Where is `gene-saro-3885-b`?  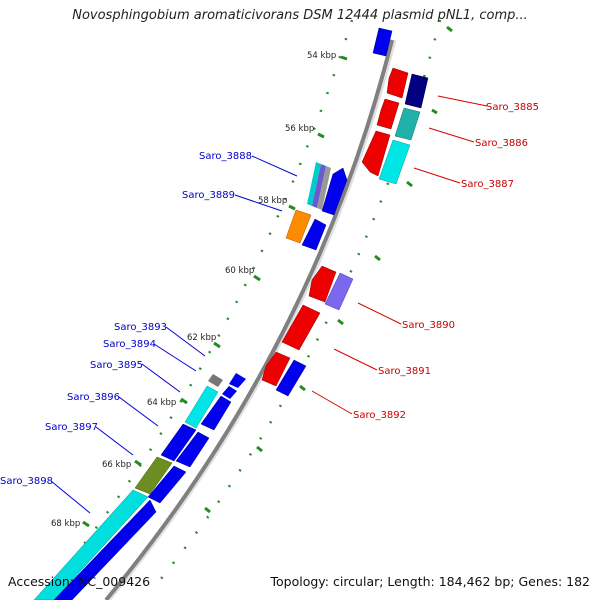
gene-saro-3885-b is located at coordinates (416, 91).